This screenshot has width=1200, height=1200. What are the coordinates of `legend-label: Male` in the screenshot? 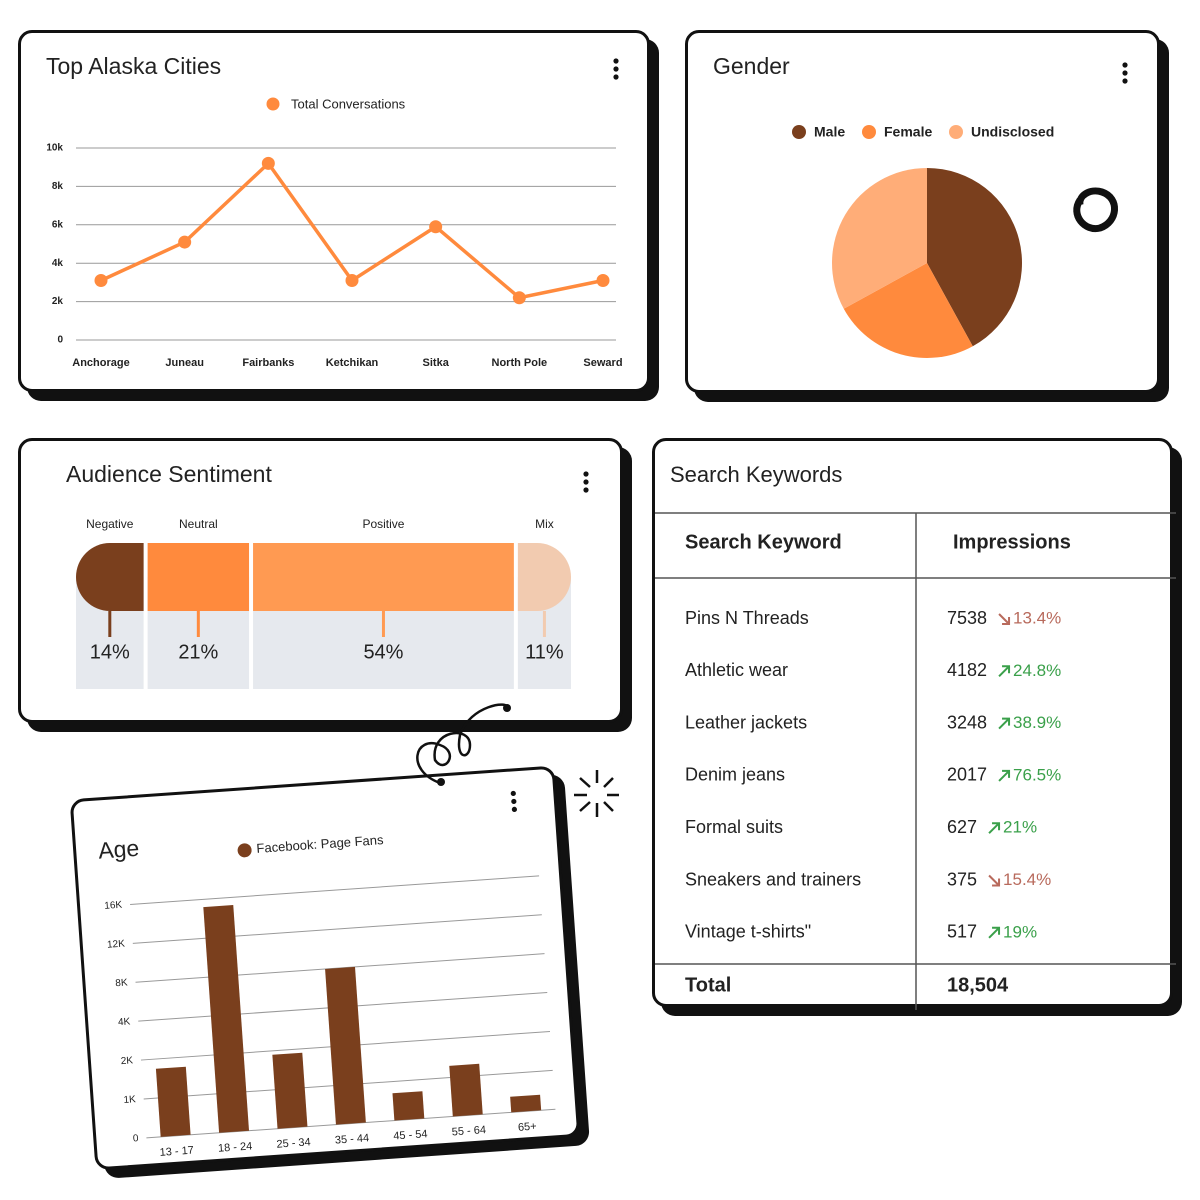 It's located at (829, 132).